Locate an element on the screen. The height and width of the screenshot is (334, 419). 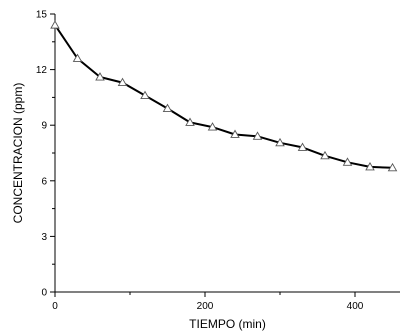
y-tick-label: 3 is located at coordinates (44, 237).